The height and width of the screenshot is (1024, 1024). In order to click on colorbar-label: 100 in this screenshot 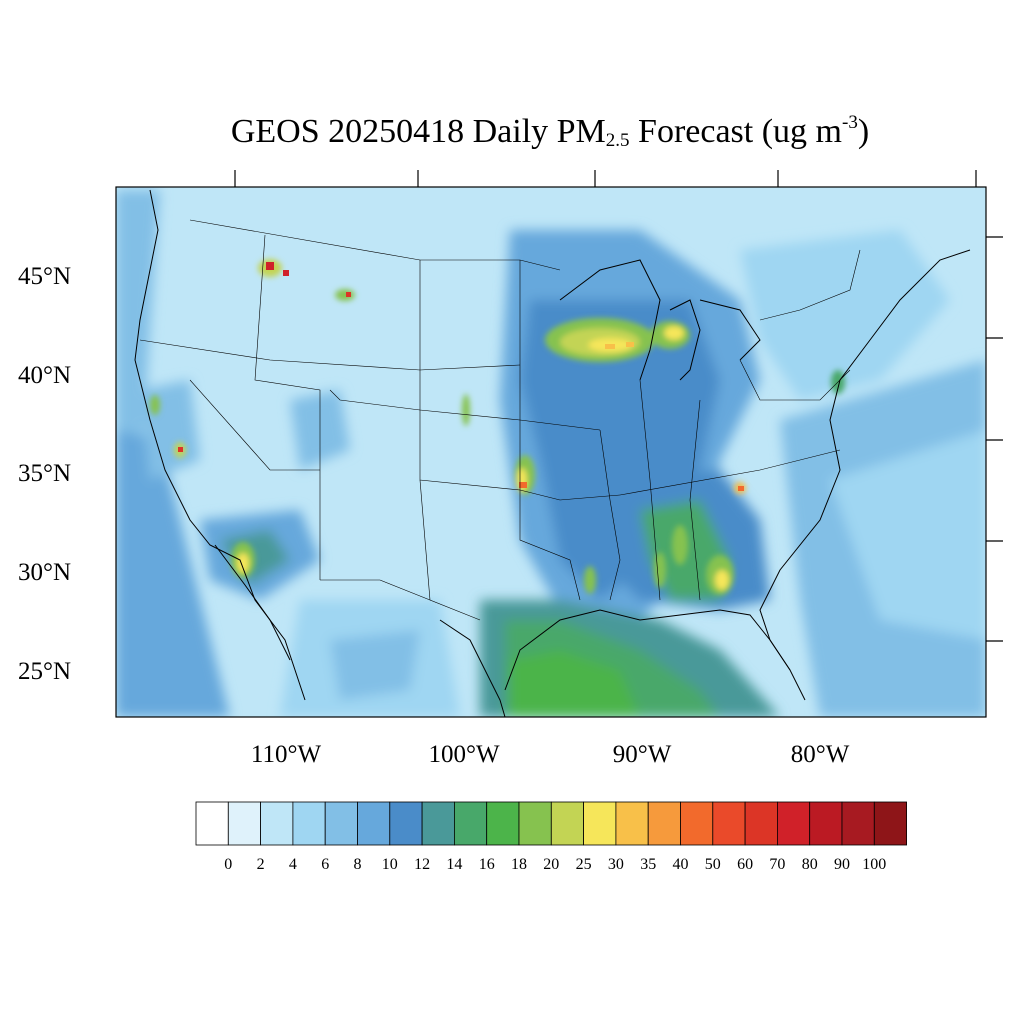, I will do `click(874, 864)`.